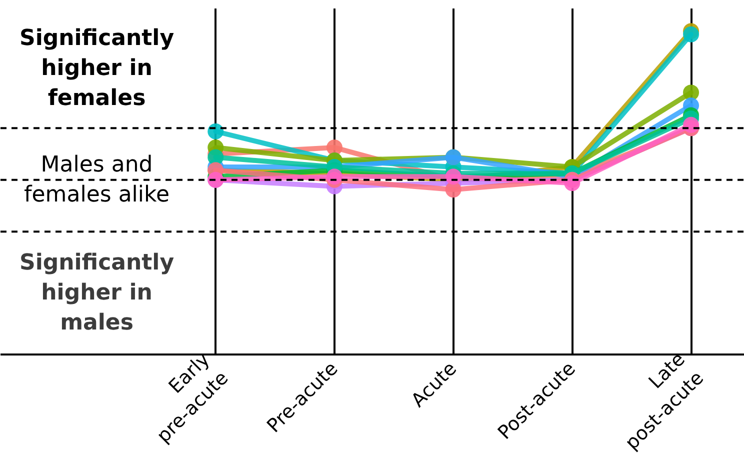  I want to click on annotation: Significantly higher in males, so click(96, 293).